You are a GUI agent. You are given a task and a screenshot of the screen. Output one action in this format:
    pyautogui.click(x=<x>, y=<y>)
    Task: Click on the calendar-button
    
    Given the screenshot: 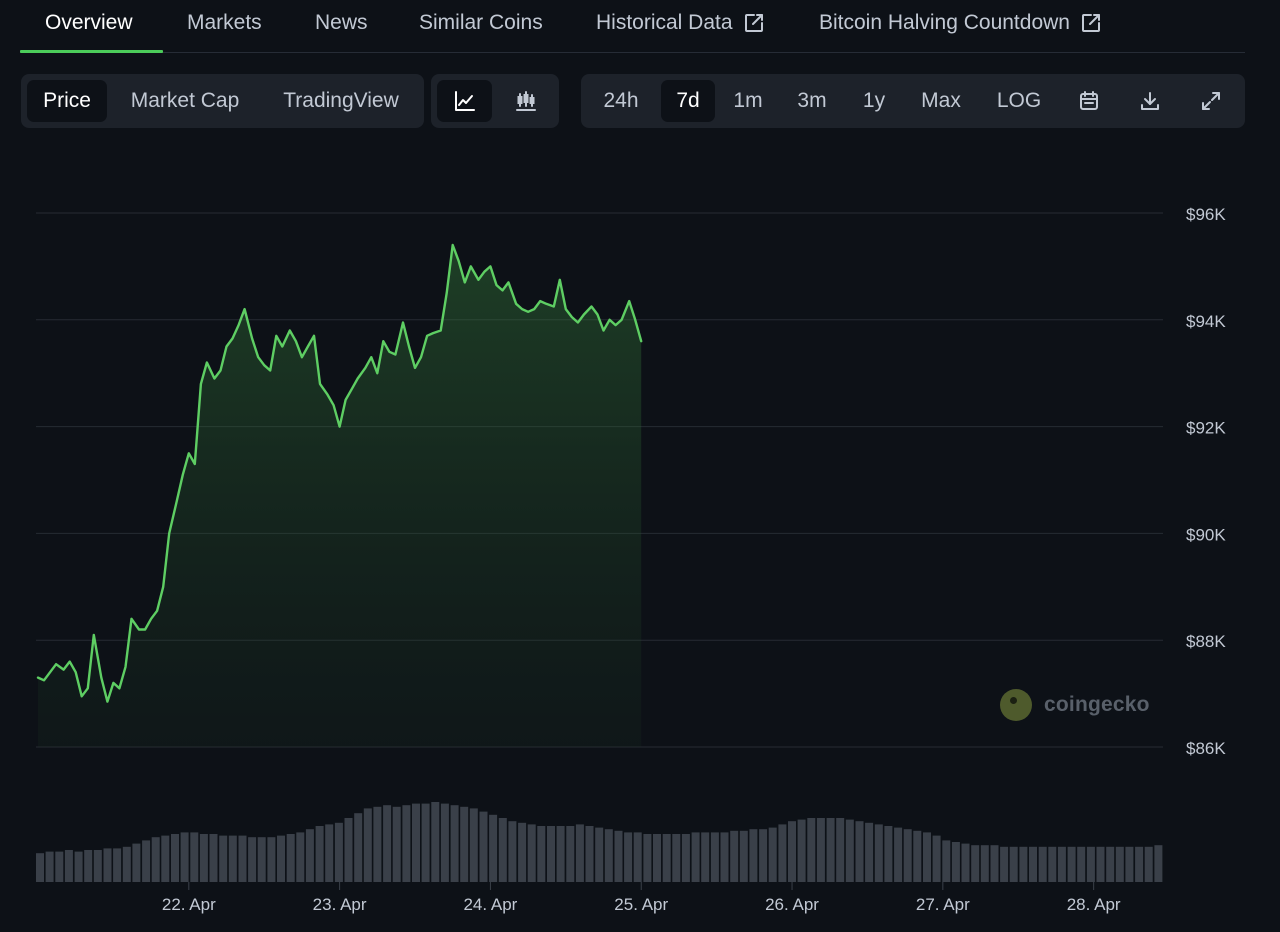 What is the action you would take?
    pyautogui.click(x=1089, y=101)
    